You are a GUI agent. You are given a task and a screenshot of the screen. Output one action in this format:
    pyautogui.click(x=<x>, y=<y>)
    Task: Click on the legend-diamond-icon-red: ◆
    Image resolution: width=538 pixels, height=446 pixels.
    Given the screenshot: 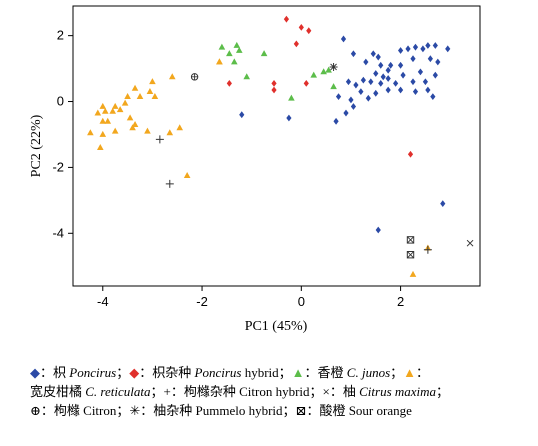 What is the action you would take?
    pyautogui.click(x=134, y=372)
    